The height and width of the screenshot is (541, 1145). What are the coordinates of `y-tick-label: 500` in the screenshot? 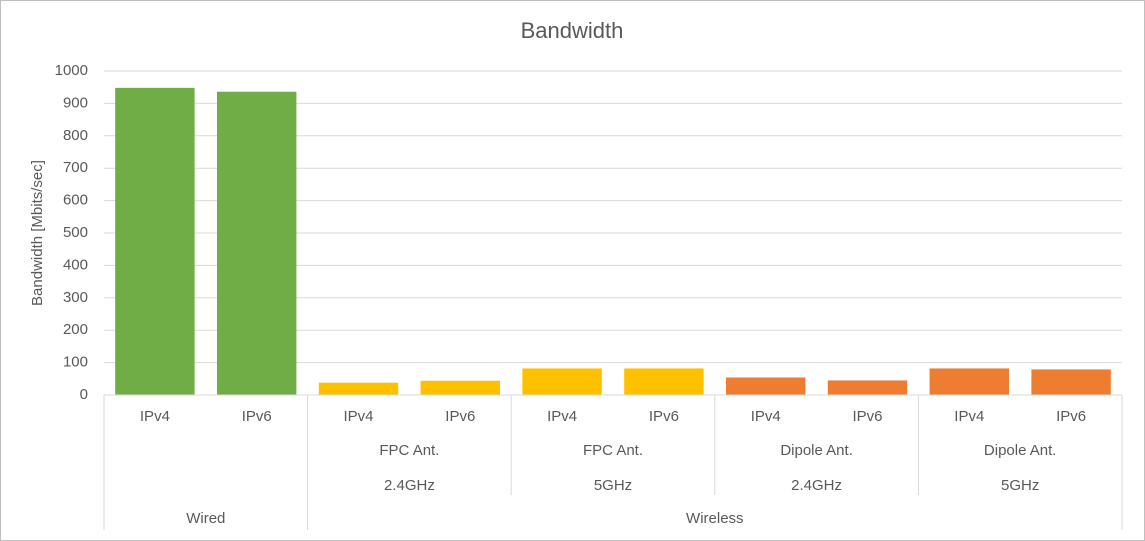 It's located at (75, 232).